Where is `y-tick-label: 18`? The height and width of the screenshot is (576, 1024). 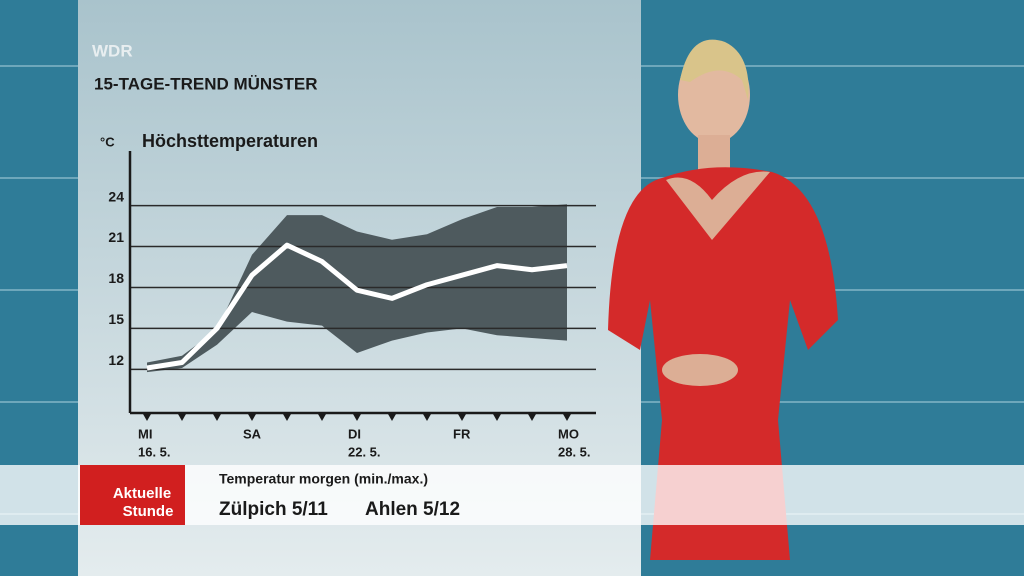
y-tick-label: 18 is located at coordinates (116, 278).